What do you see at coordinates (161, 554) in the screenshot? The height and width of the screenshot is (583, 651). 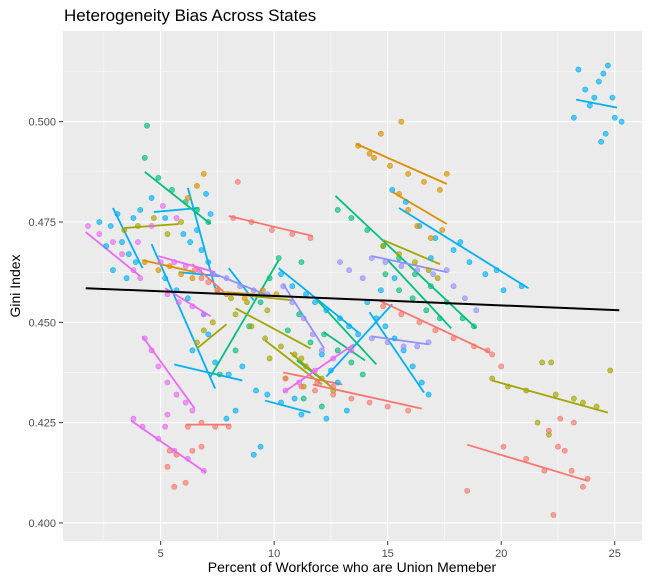 I see `x-tick-label: 5` at bounding box center [161, 554].